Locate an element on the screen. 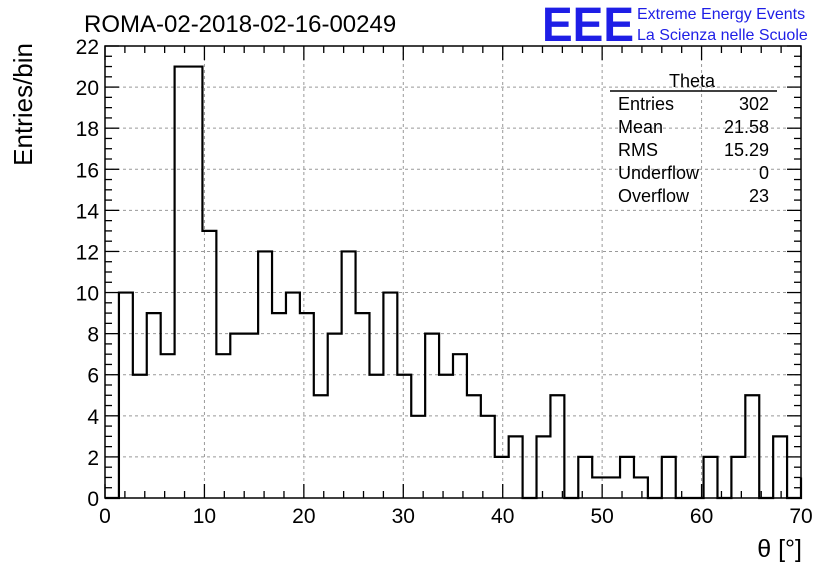 The width and height of the screenshot is (836, 572). x-tick-label: 10 is located at coordinates (204, 516).